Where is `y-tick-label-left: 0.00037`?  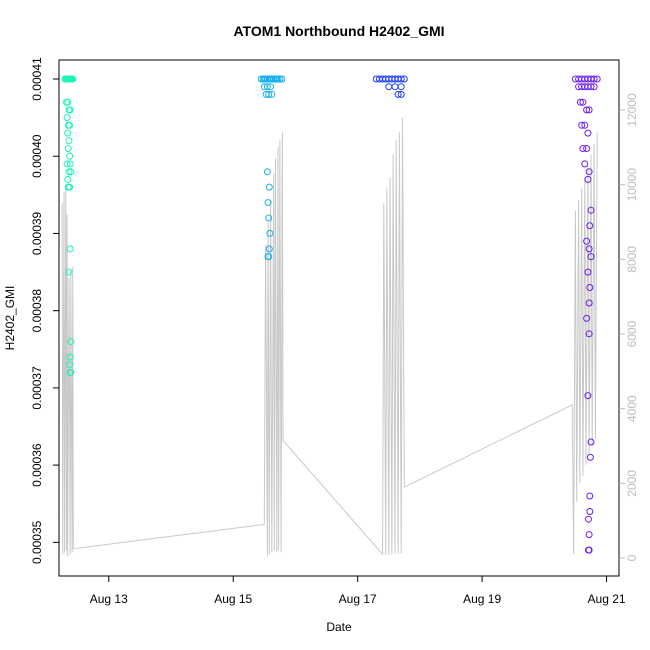
y-tick-label-left: 0.00037 is located at coordinates (37, 388).